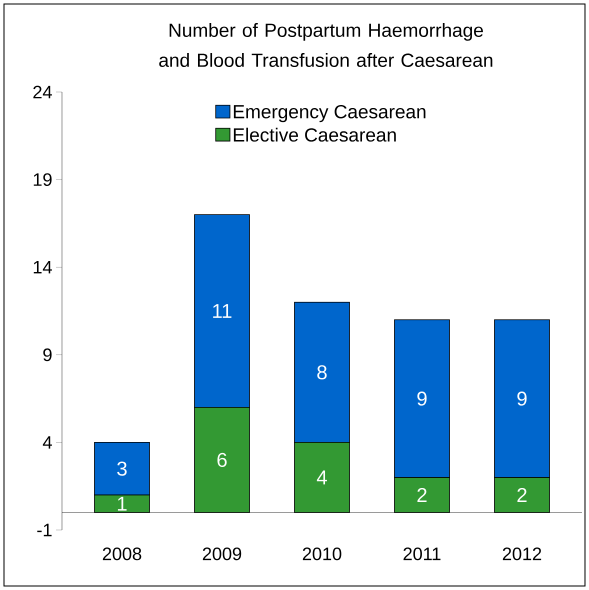 The image size is (589, 590). Describe the element at coordinates (322, 554) in the screenshot. I see `x-tick-label: 2010` at that location.